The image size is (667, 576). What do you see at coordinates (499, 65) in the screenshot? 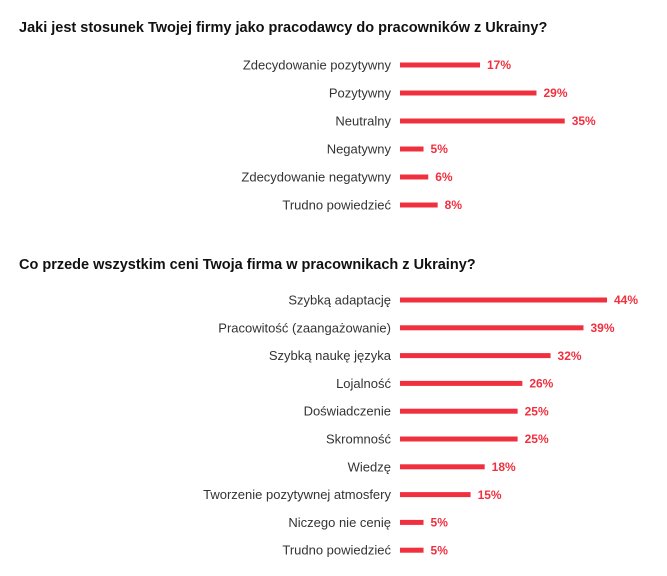
I see `value-label: 17%` at bounding box center [499, 65].